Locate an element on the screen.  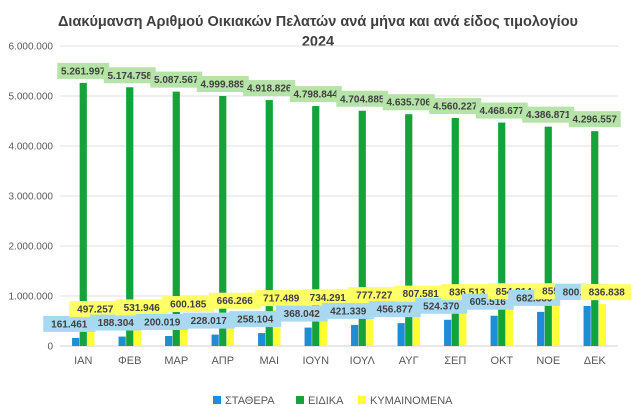
data-label-stathera: 188.304 is located at coordinates (116, 323).